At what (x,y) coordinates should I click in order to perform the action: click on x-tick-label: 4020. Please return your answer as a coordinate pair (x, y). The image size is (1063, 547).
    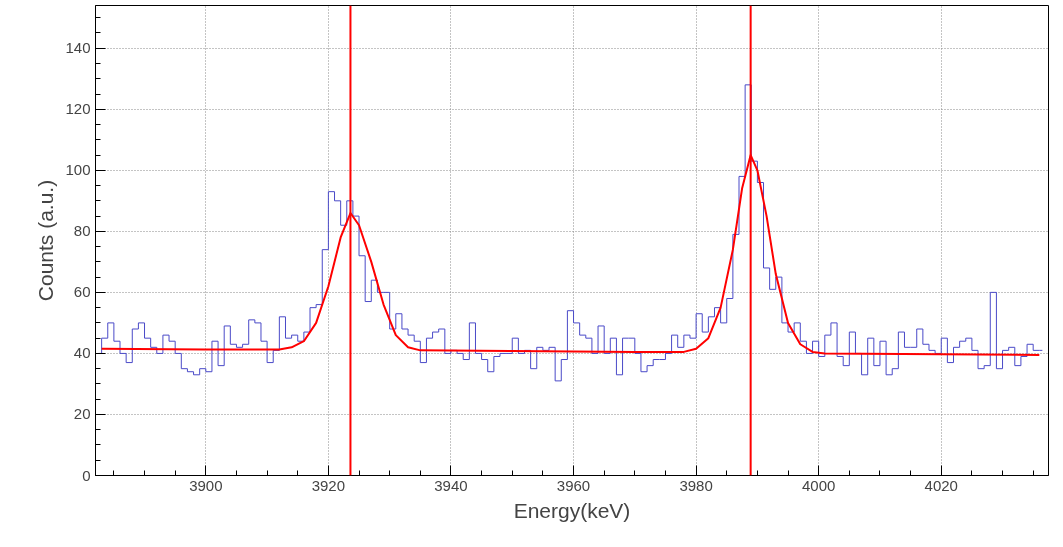
    Looking at the image, I should click on (941, 485).